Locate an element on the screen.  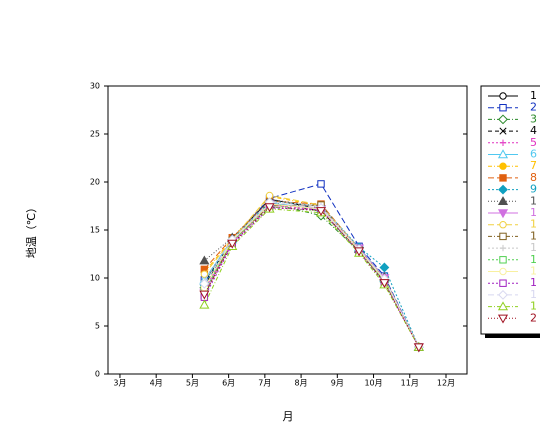
legend-label: 8 is located at coordinates (533, 177).